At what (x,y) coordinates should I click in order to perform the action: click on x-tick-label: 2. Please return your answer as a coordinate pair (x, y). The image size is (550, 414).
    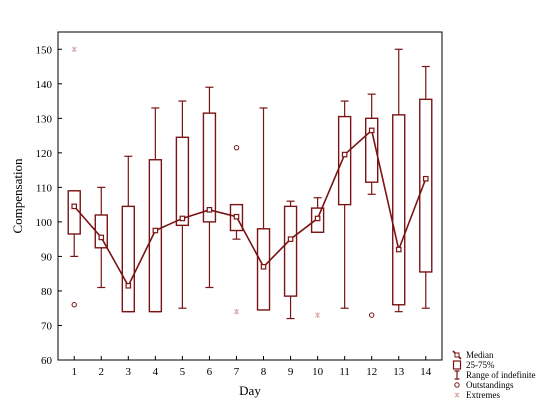
    Looking at the image, I should click on (102, 372).